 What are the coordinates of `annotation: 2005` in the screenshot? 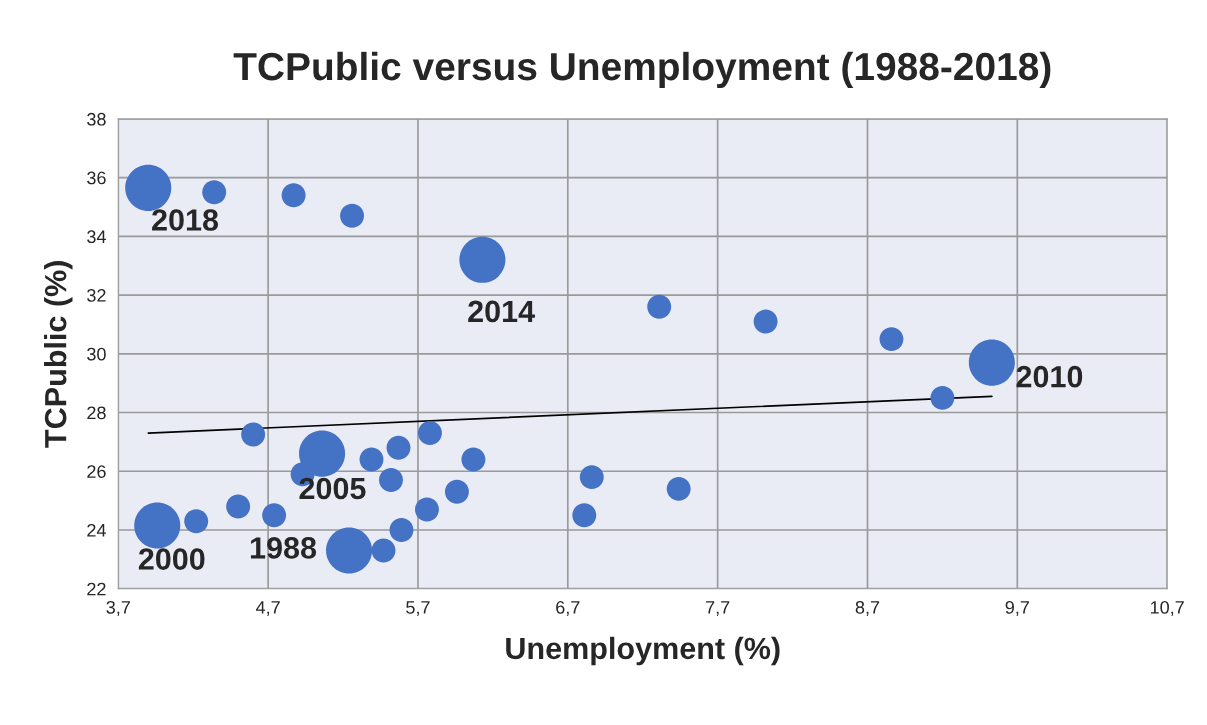 It's located at (332, 488).